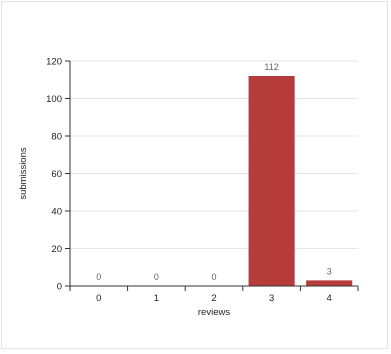  Describe the element at coordinates (59, 287) in the screenshot. I see `y-tick-label: 0` at that location.